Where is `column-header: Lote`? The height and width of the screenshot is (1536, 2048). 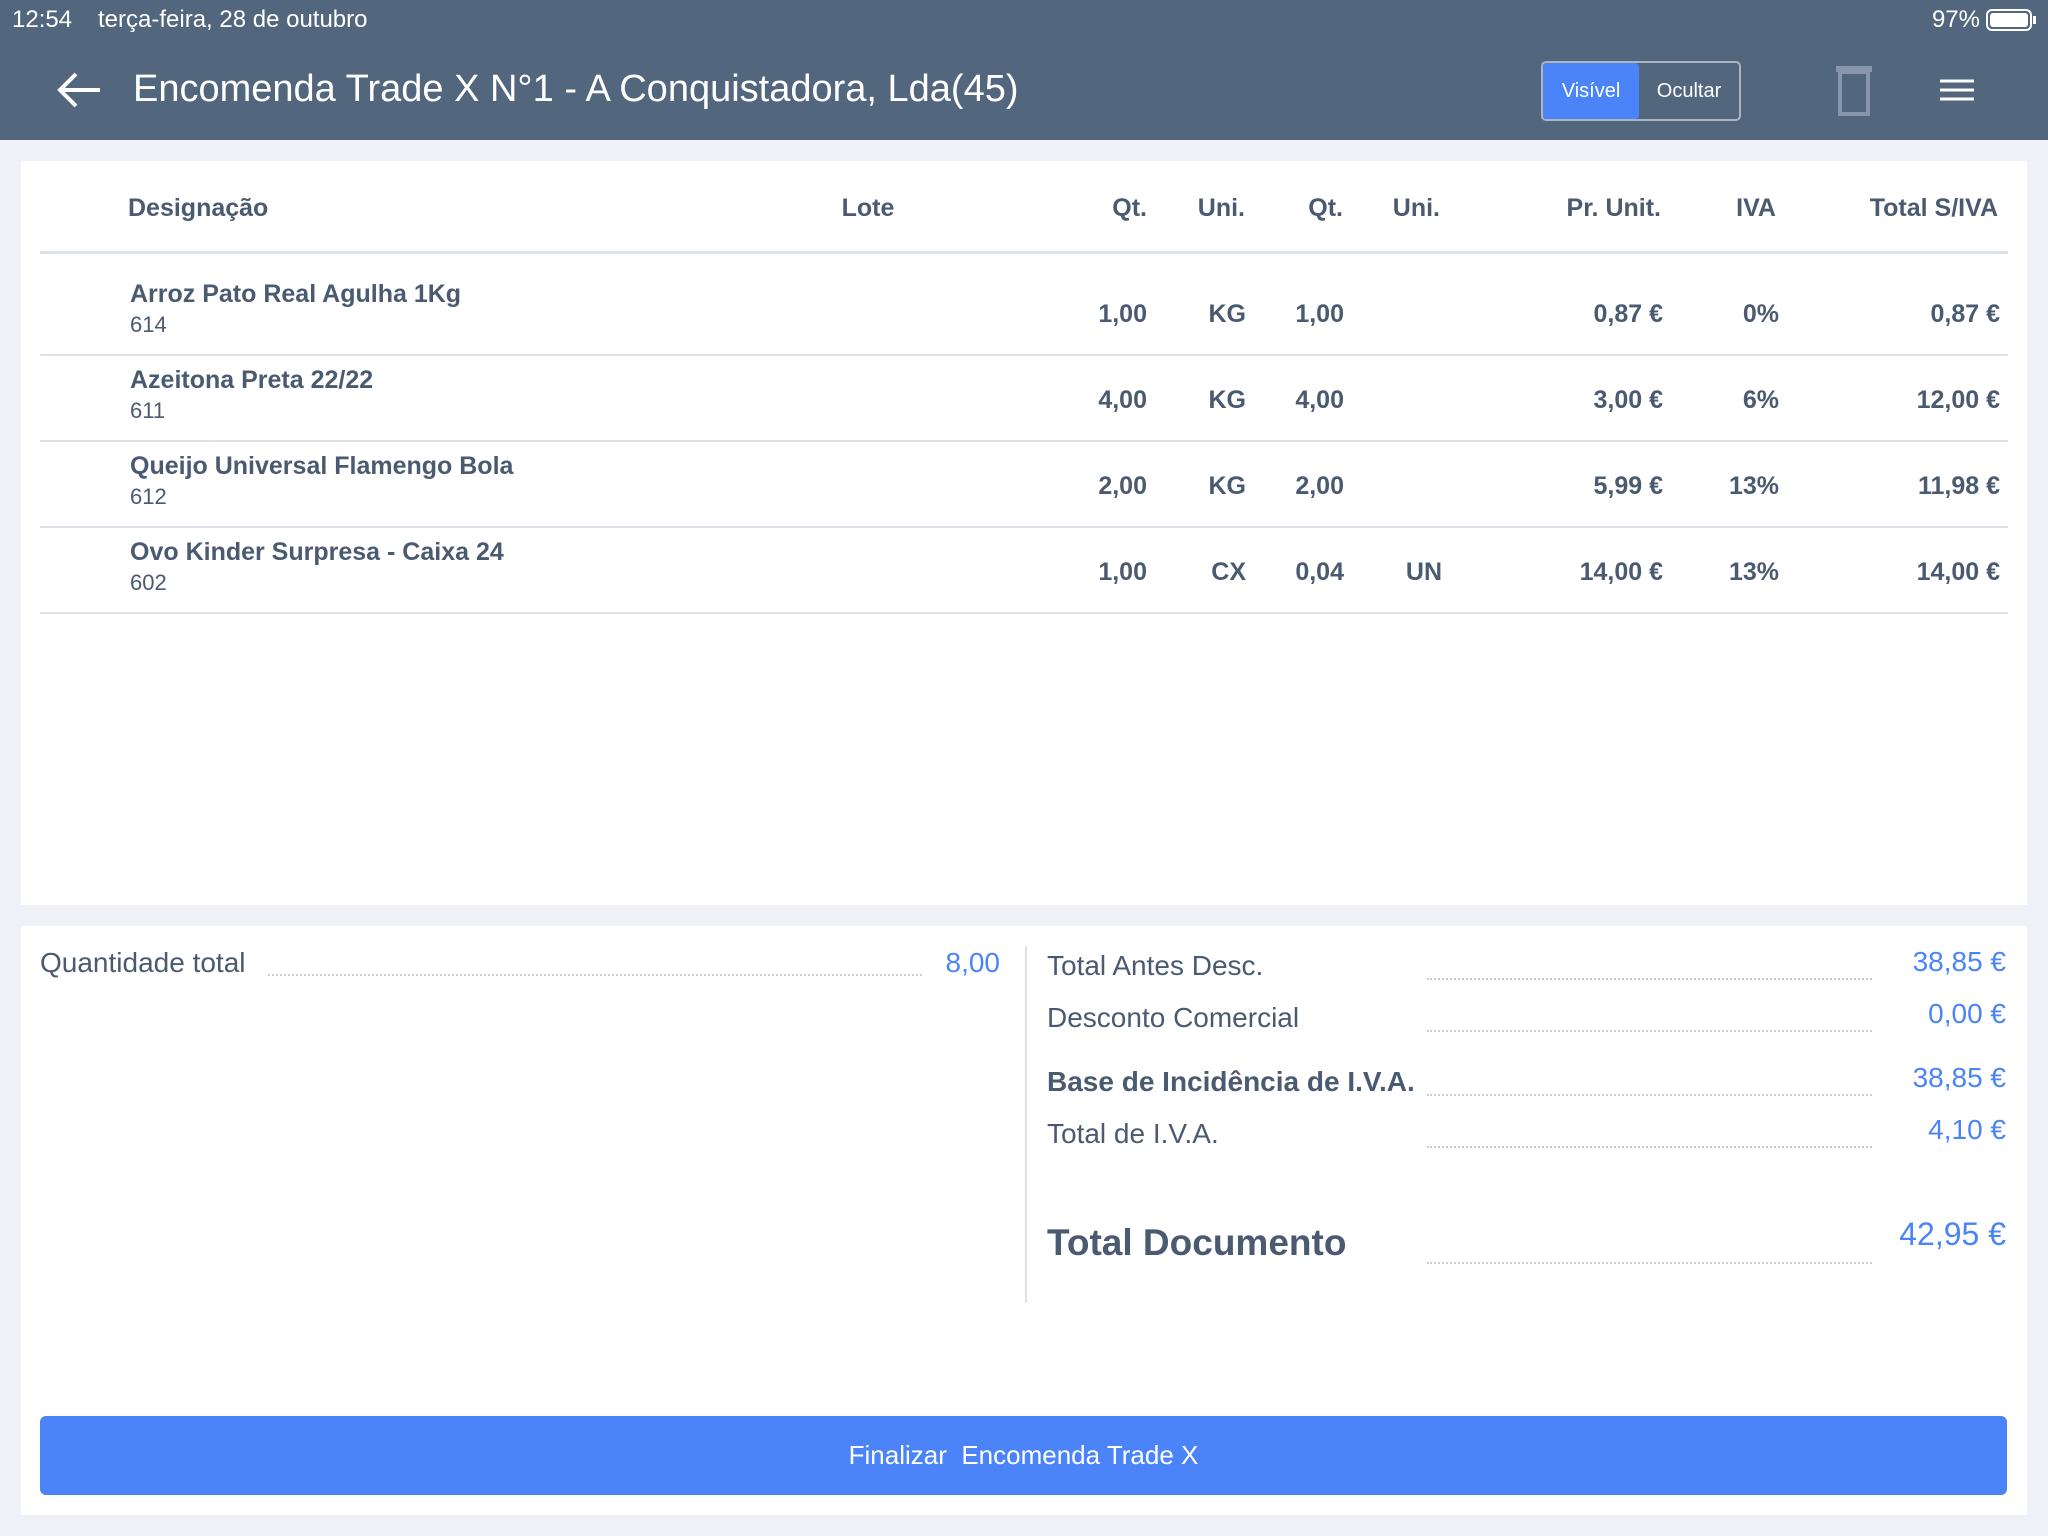
column-header: Lote is located at coordinates (868, 208).